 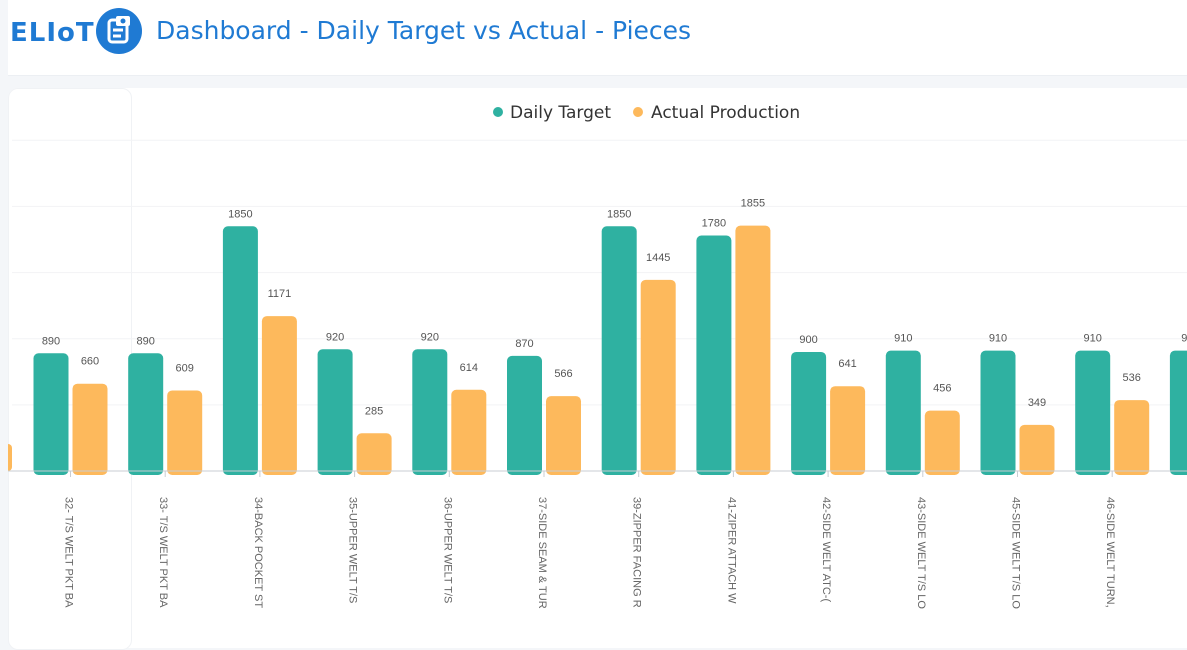 I want to click on x-tick-label: 39-ZIPPER FACING R, so click(x=637, y=552).